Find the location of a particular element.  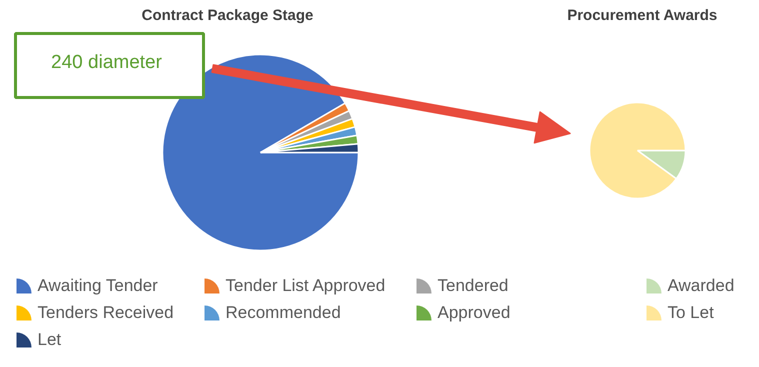

legend-label: Tenders Received is located at coordinates (106, 312).